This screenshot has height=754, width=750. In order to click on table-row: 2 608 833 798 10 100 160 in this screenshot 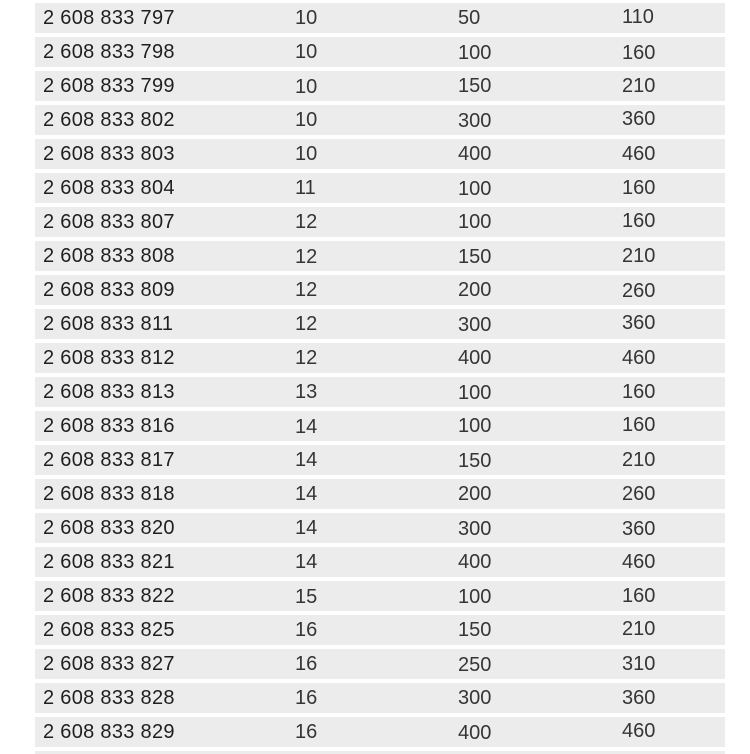, I will do `click(380, 52)`.